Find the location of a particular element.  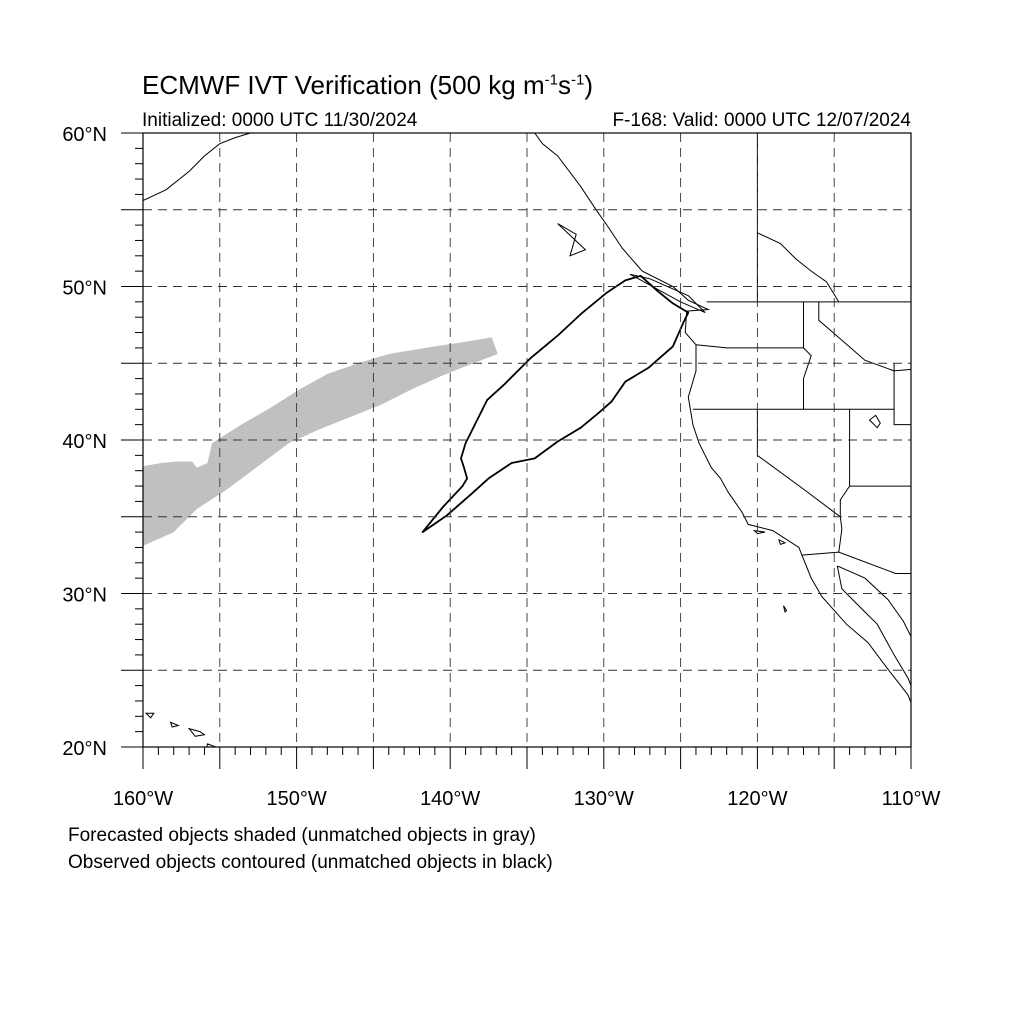

lon-label: 150°W is located at coordinates (296, 799).